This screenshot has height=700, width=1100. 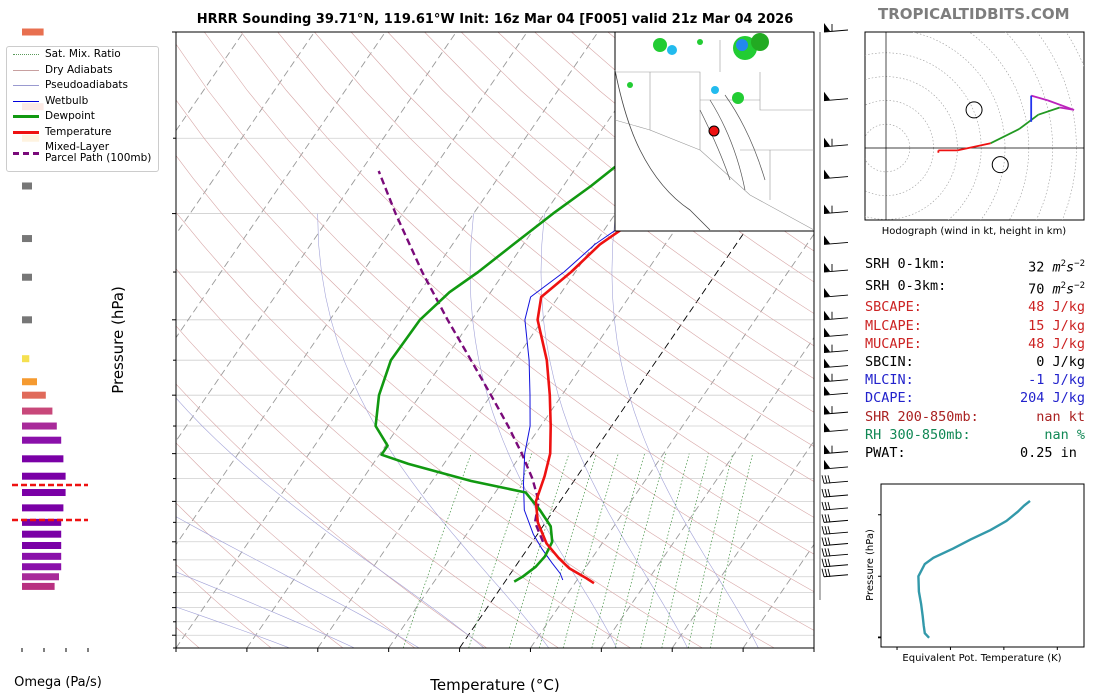 I want to click on stat-label: PWAT:, so click(x=885, y=453).